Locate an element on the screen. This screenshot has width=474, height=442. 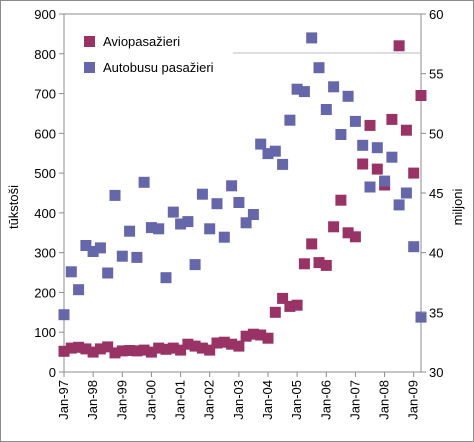
y-right-tick-label: 45 is located at coordinates (436, 193).